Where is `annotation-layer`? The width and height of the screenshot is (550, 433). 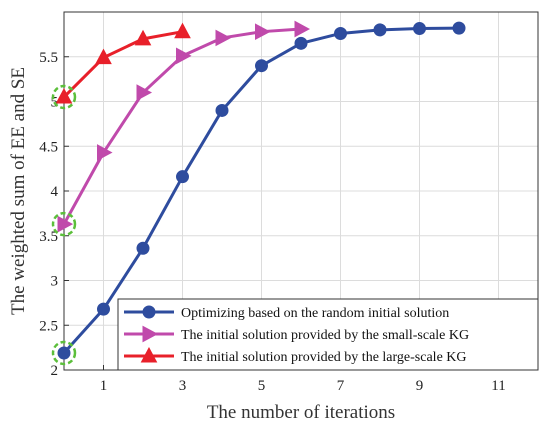 annotation-layer is located at coordinates (64, 225).